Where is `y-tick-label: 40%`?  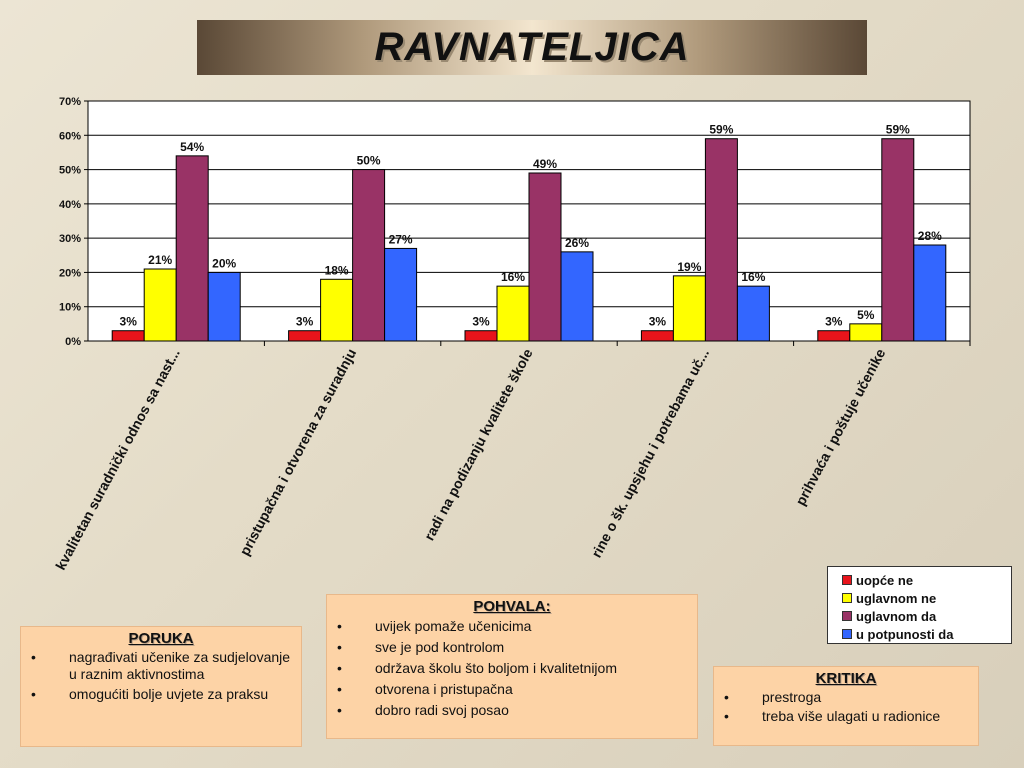 y-tick-label: 40% is located at coordinates (70, 205).